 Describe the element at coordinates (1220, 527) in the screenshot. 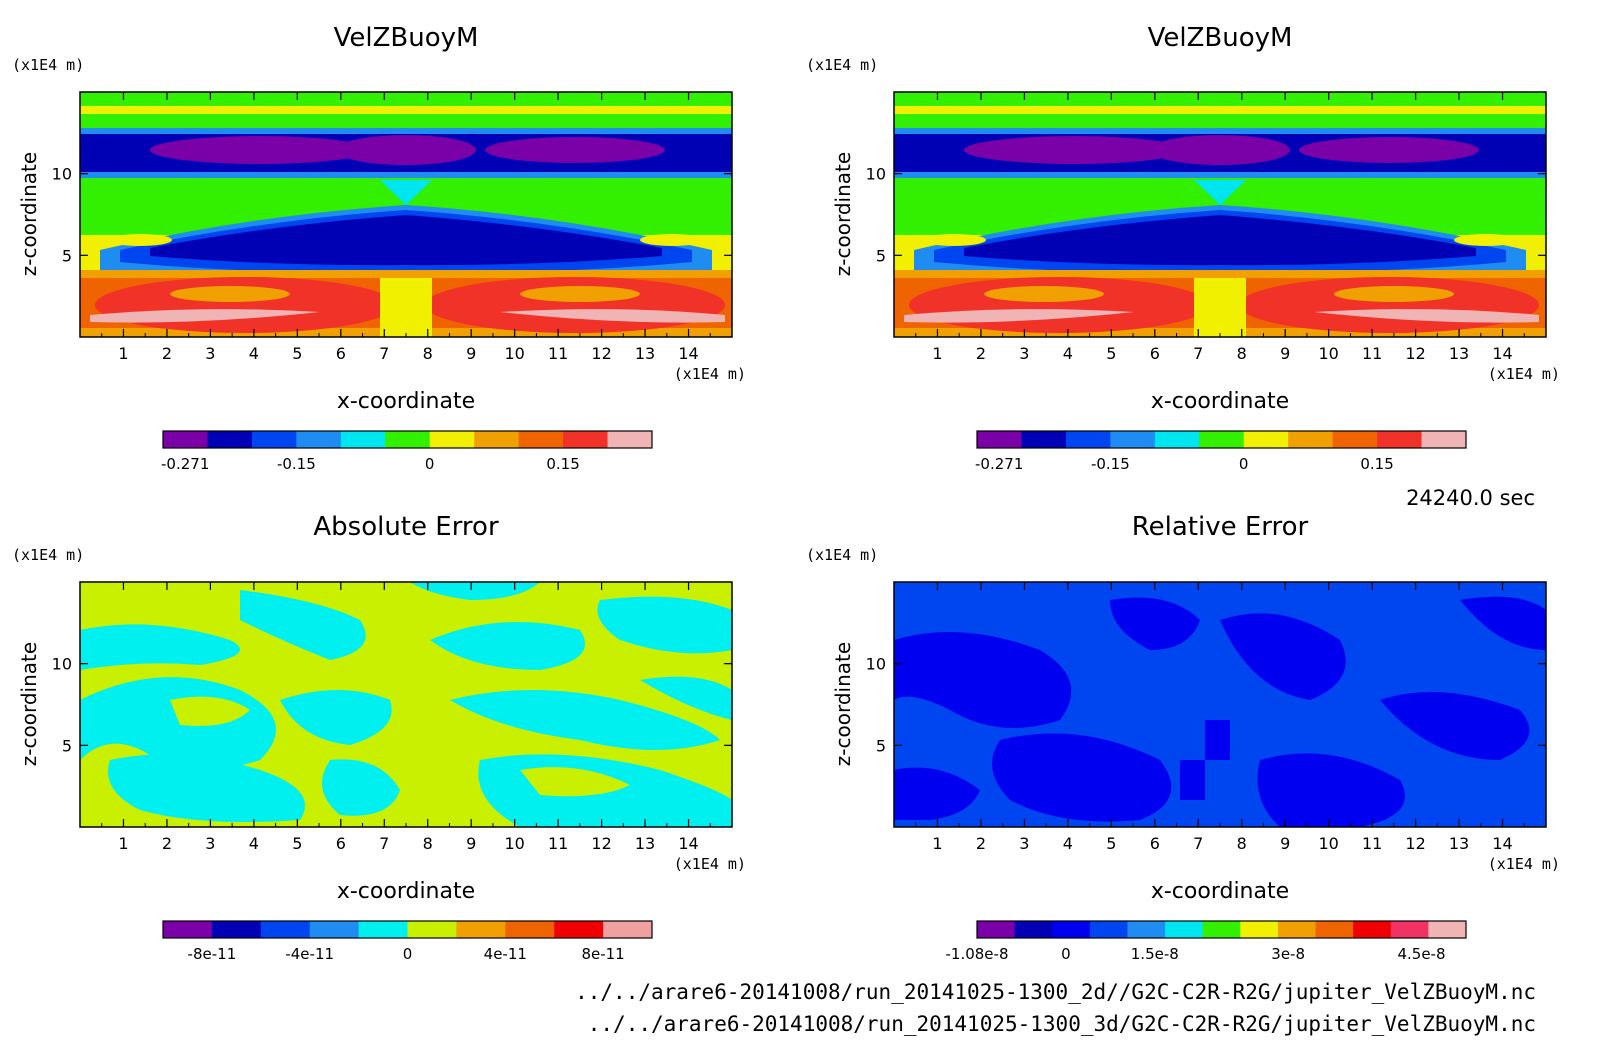

I see `panel-title: Relative Error` at that location.